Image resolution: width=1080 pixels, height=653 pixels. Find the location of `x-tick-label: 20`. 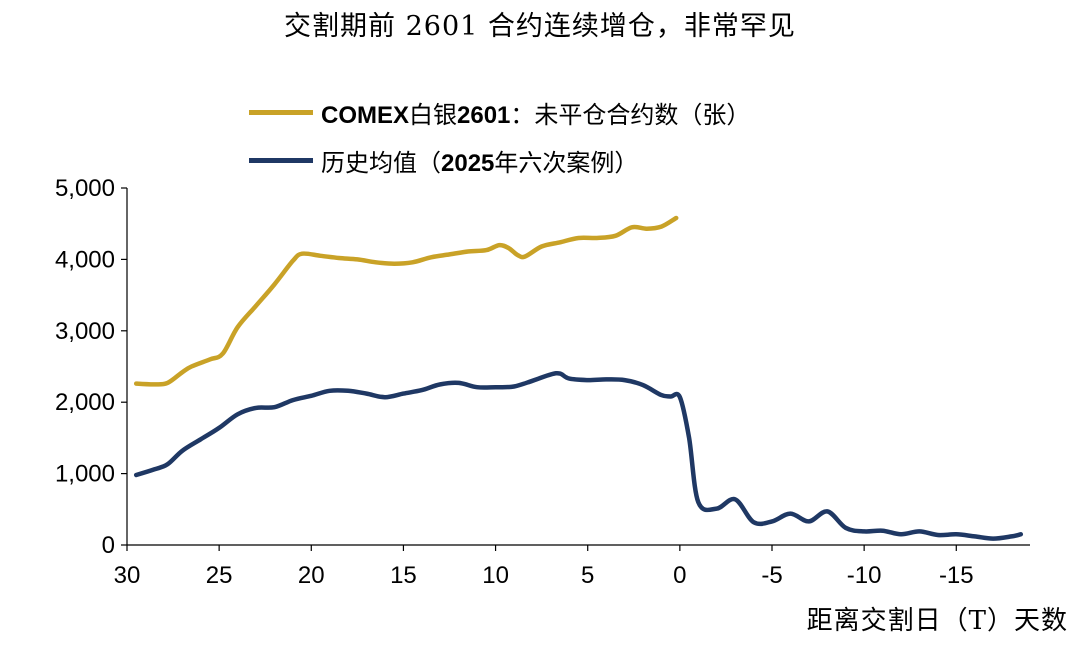

x-tick-label: 20 is located at coordinates (311, 575).